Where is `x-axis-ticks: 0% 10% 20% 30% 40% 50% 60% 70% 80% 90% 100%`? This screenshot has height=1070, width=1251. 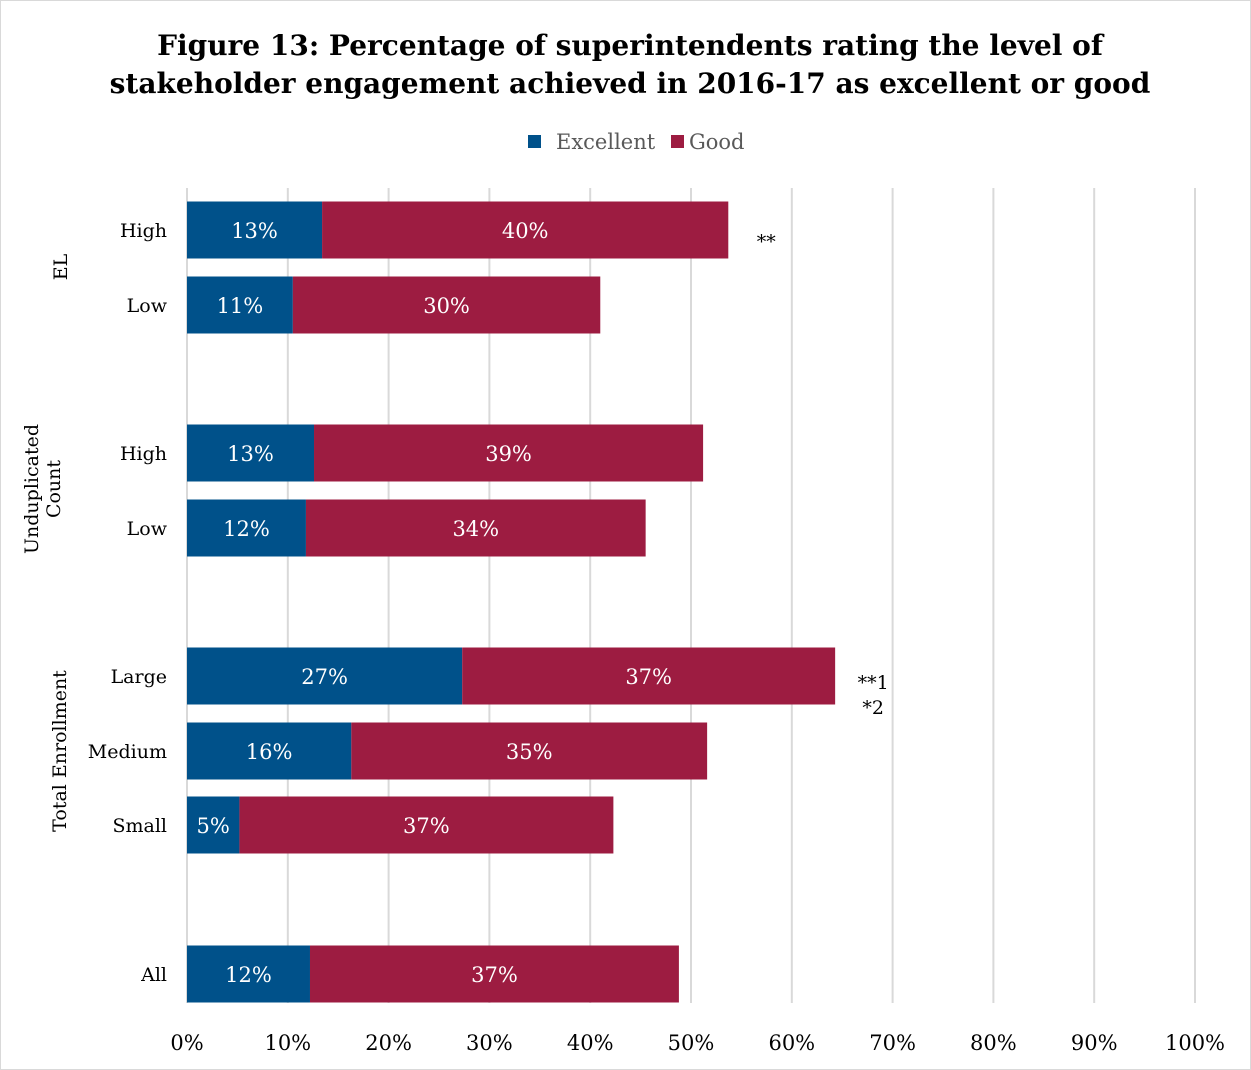 x-axis-ticks: 0% 10% 20% 30% 40% 50% 60% 70% 80% 90% 100% is located at coordinates (697, 1043).